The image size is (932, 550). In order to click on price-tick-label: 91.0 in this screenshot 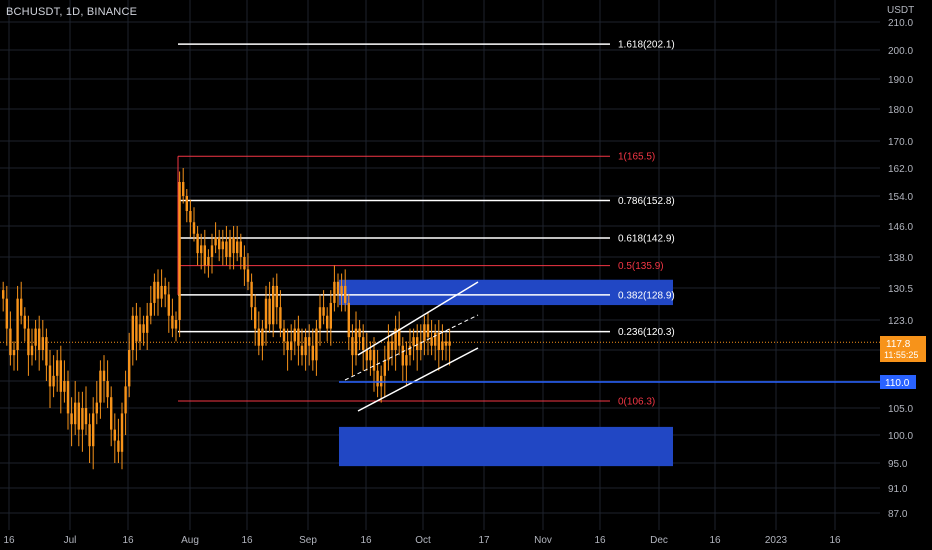, I will do `click(898, 489)`.